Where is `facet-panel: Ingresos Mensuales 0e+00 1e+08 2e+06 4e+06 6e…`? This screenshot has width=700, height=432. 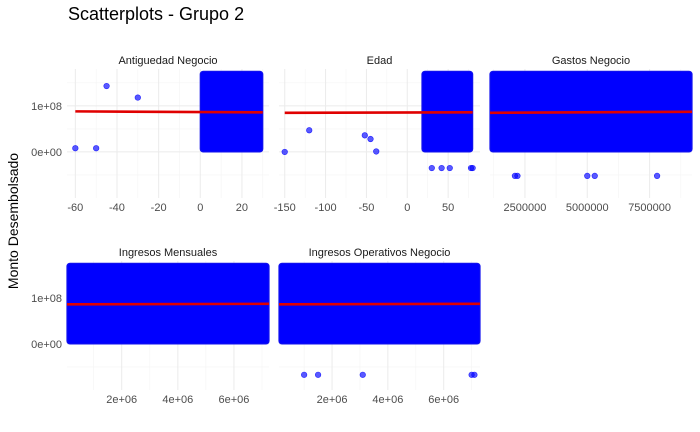 facet-panel: Ingresos Mensuales 0e+00 1e+08 2e+06 4e+06 6e… is located at coordinates (150, 326).